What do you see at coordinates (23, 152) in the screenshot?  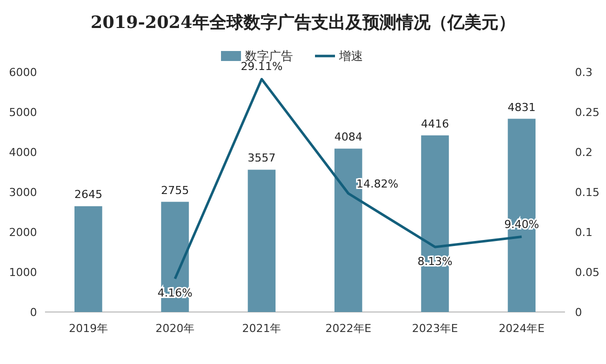 I see `y-tick-label: 4000` at bounding box center [23, 152].